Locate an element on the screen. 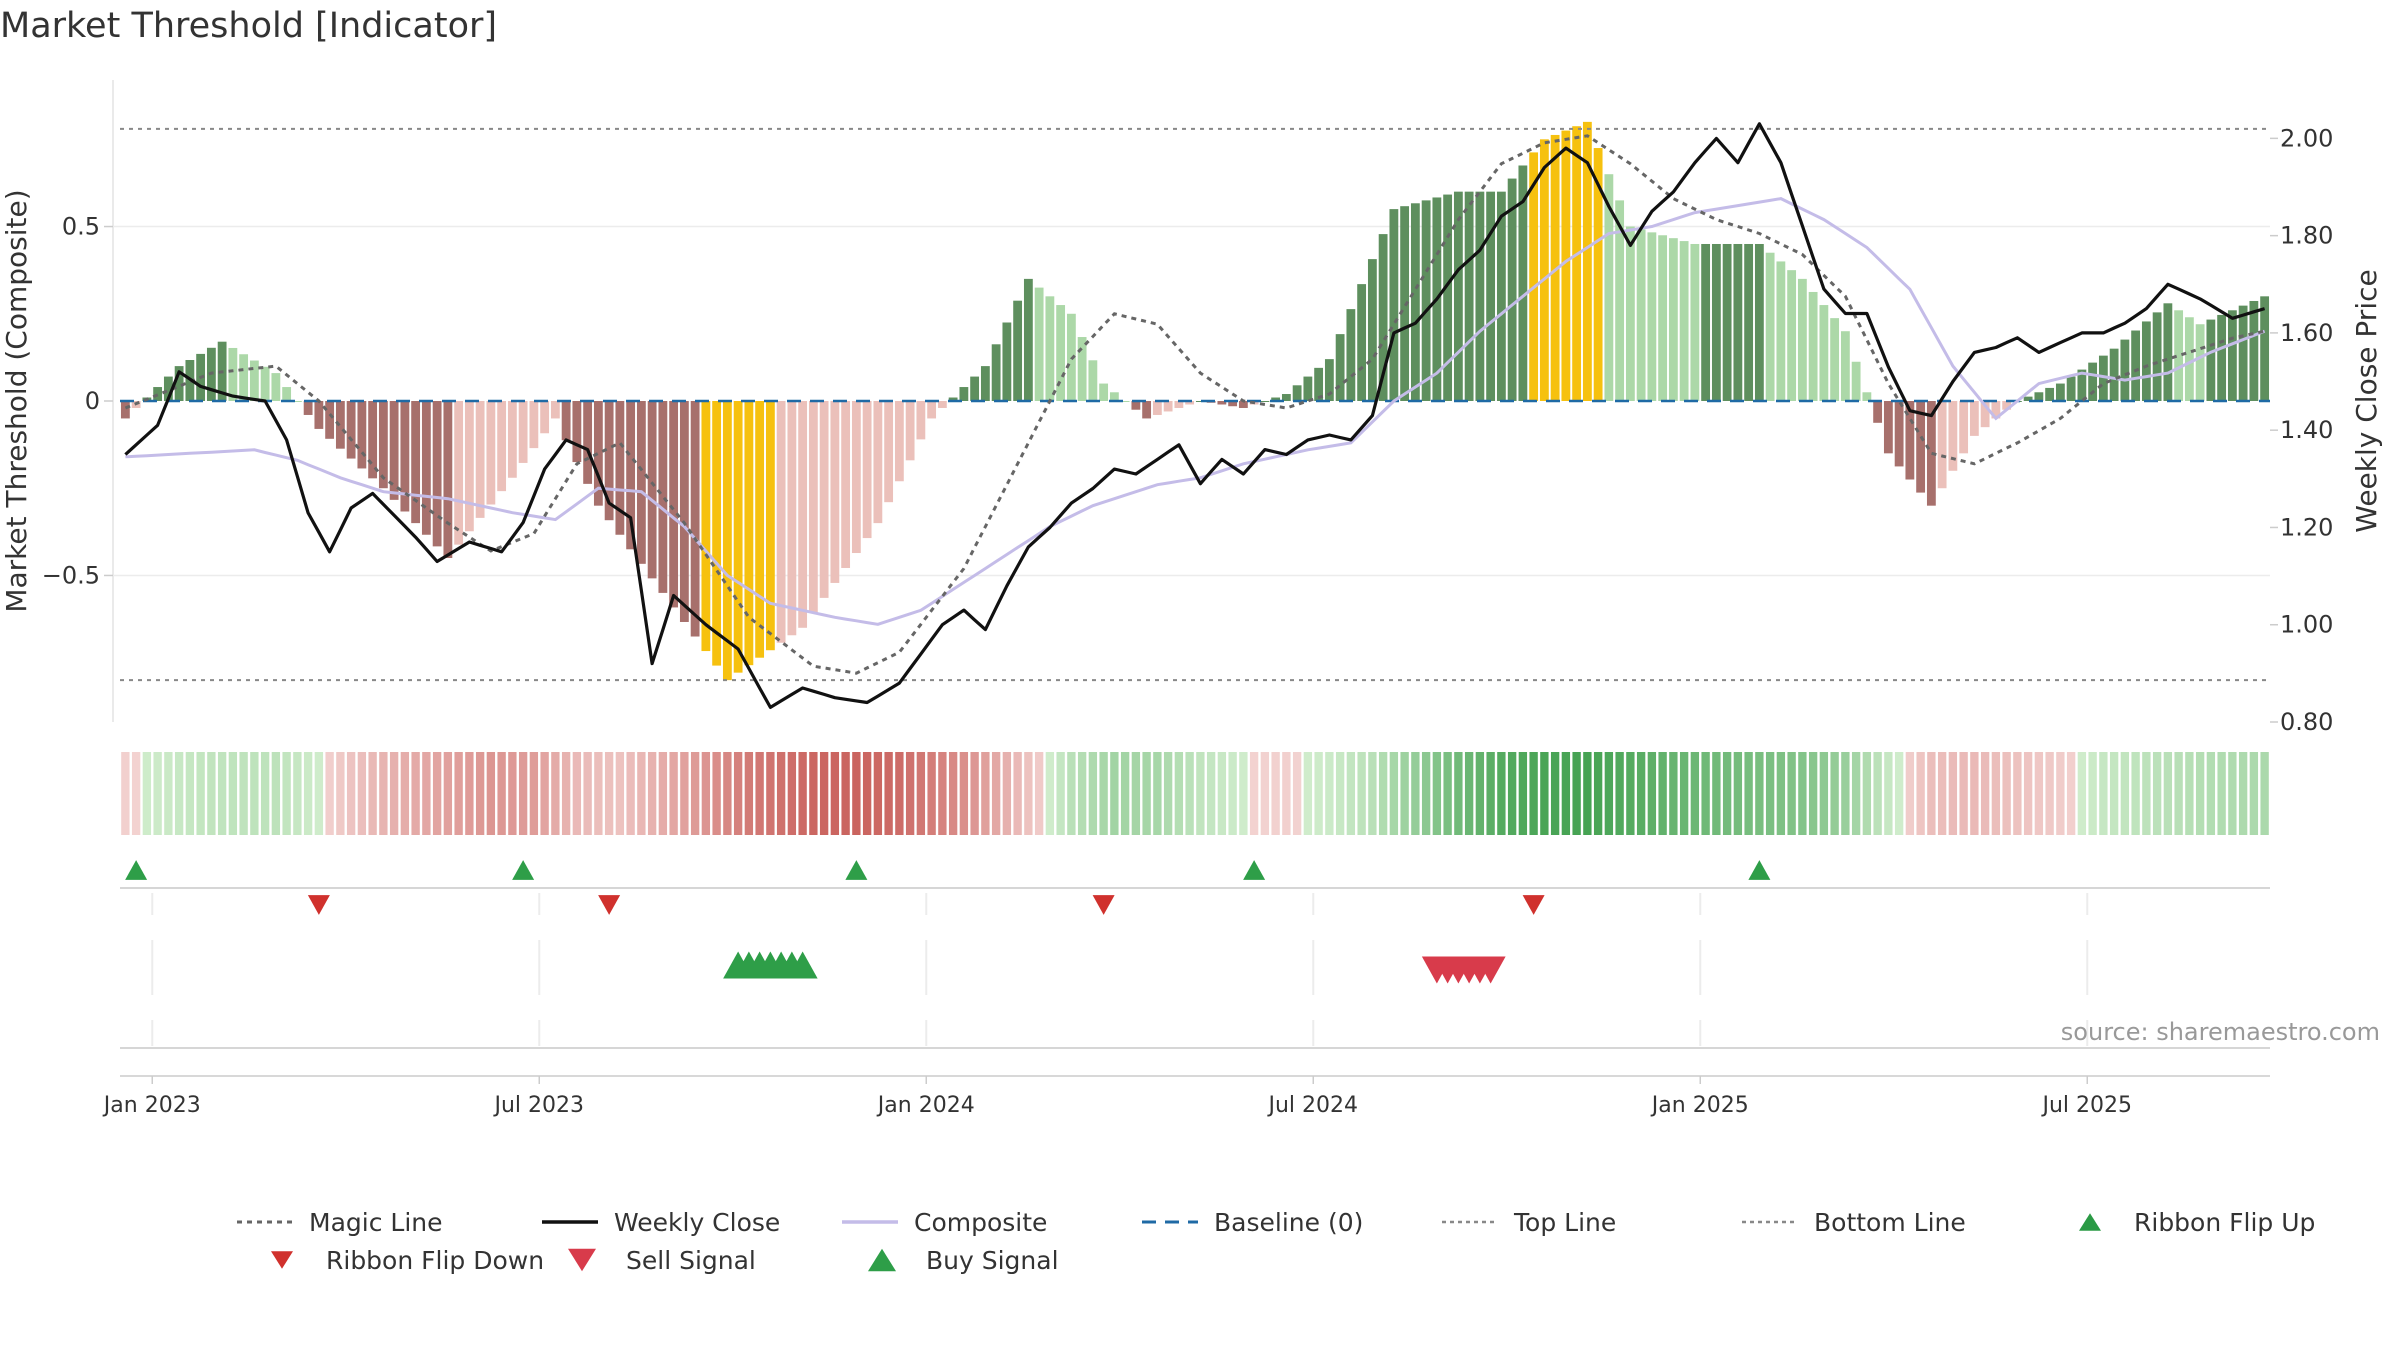 The height and width of the screenshot is (1354, 2400). right-tick-label: 1.80 is located at coordinates (2306, 236).